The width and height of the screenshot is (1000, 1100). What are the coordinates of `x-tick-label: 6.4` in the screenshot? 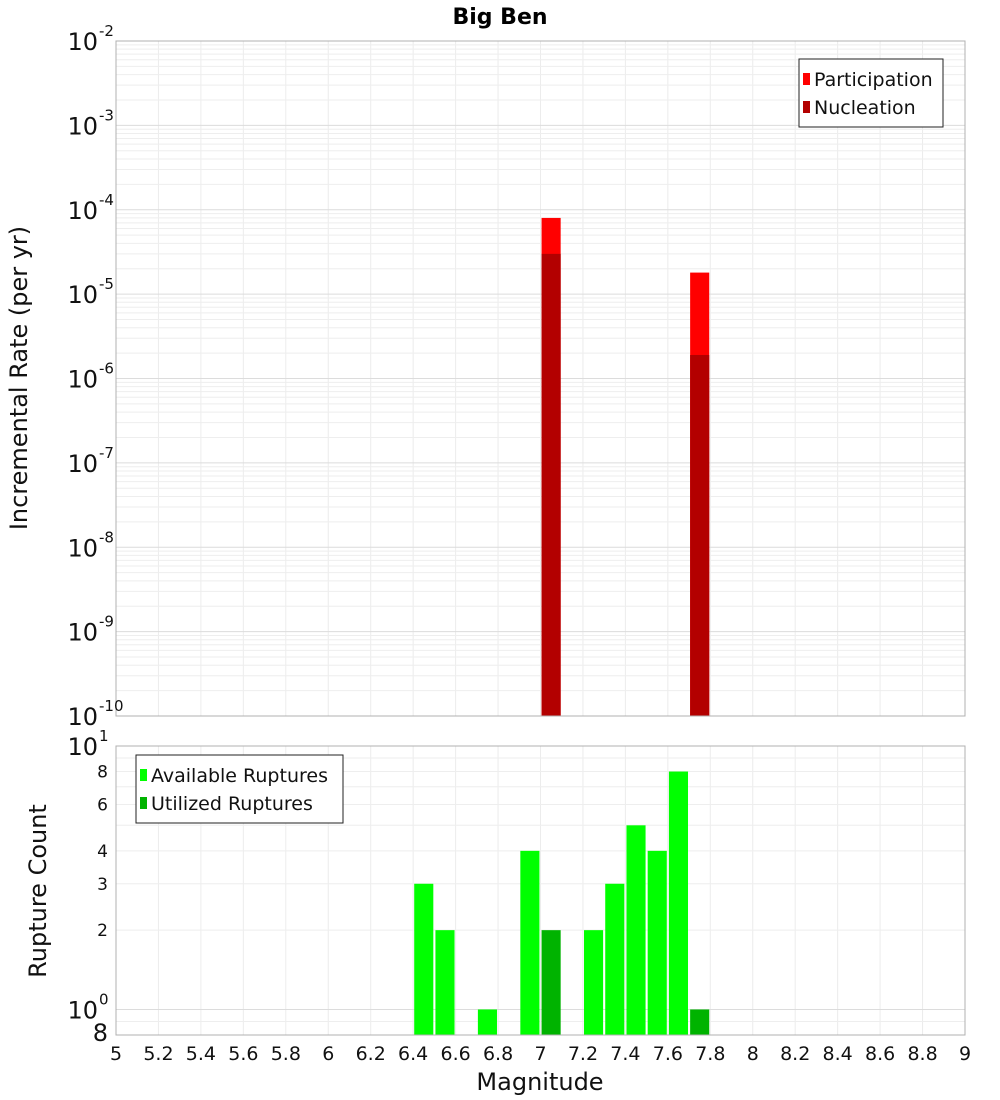 It's located at (413, 1054).